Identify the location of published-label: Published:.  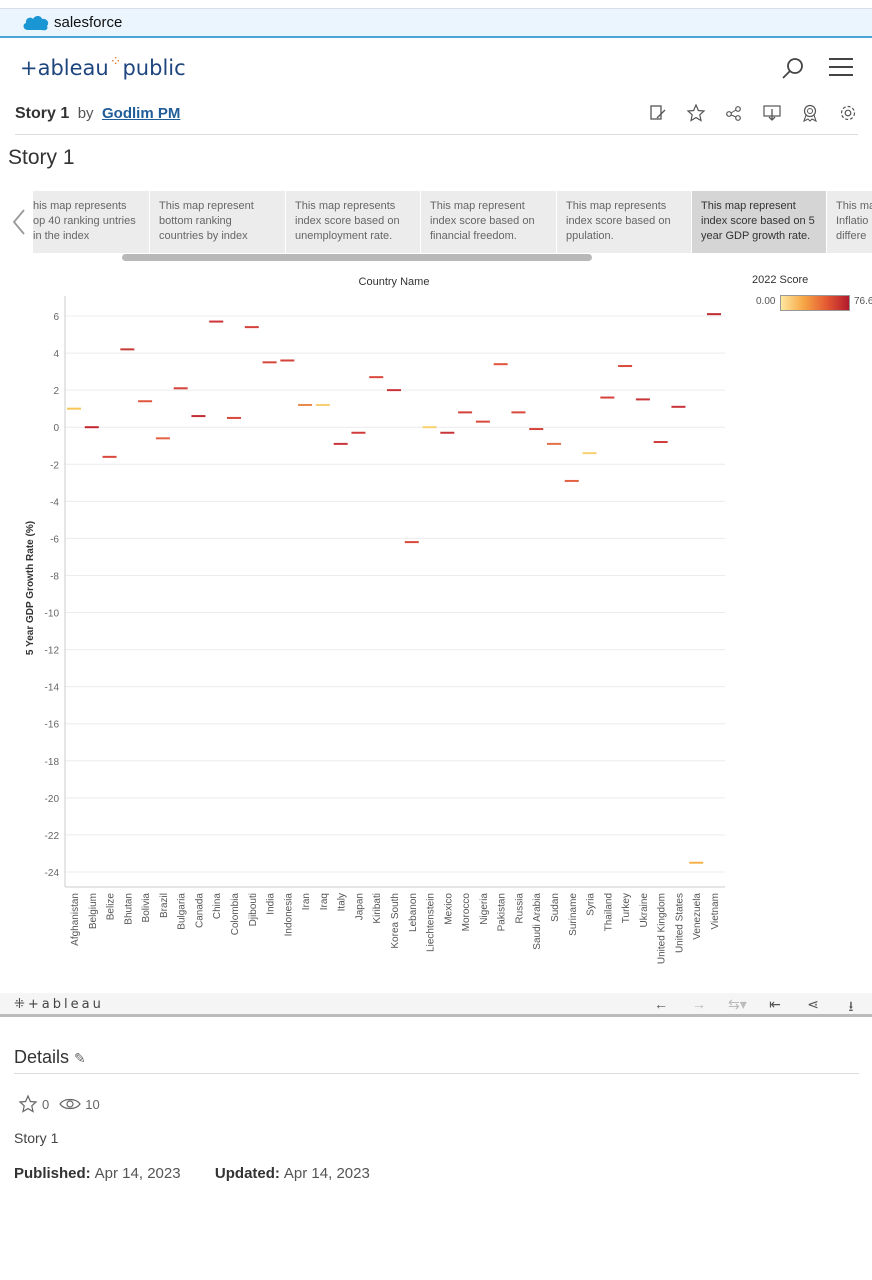
(52, 1173).